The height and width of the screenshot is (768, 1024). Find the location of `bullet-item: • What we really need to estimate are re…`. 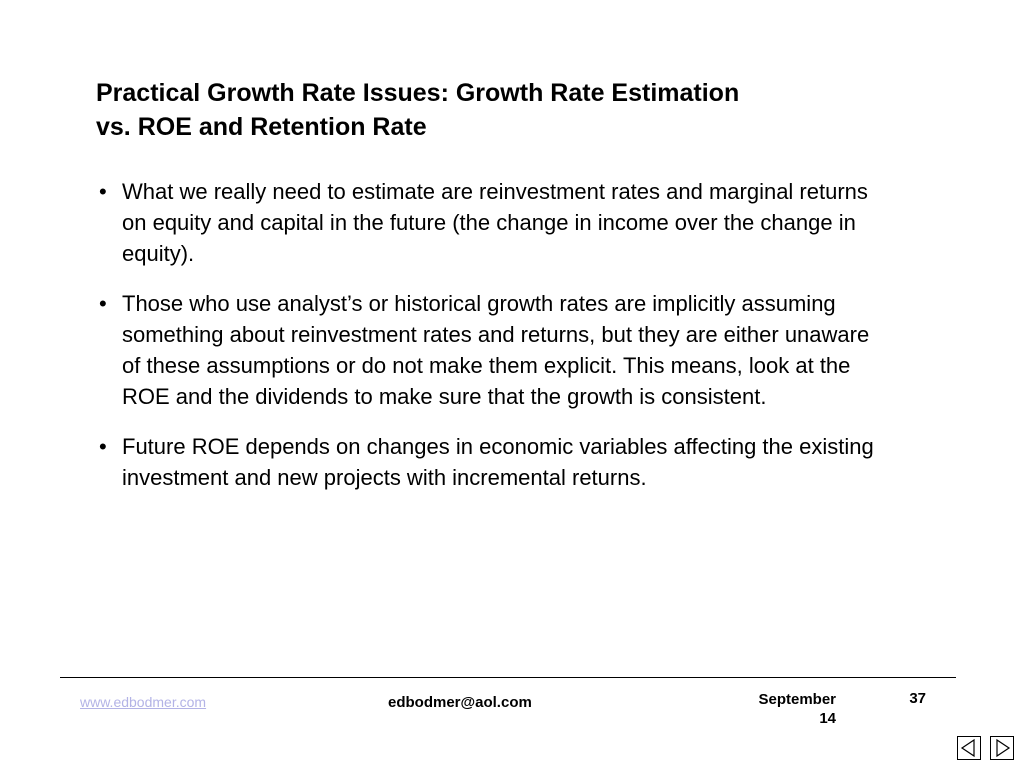

bullet-item: • What we really need to estimate are re… is located at coordinates (493, 222).